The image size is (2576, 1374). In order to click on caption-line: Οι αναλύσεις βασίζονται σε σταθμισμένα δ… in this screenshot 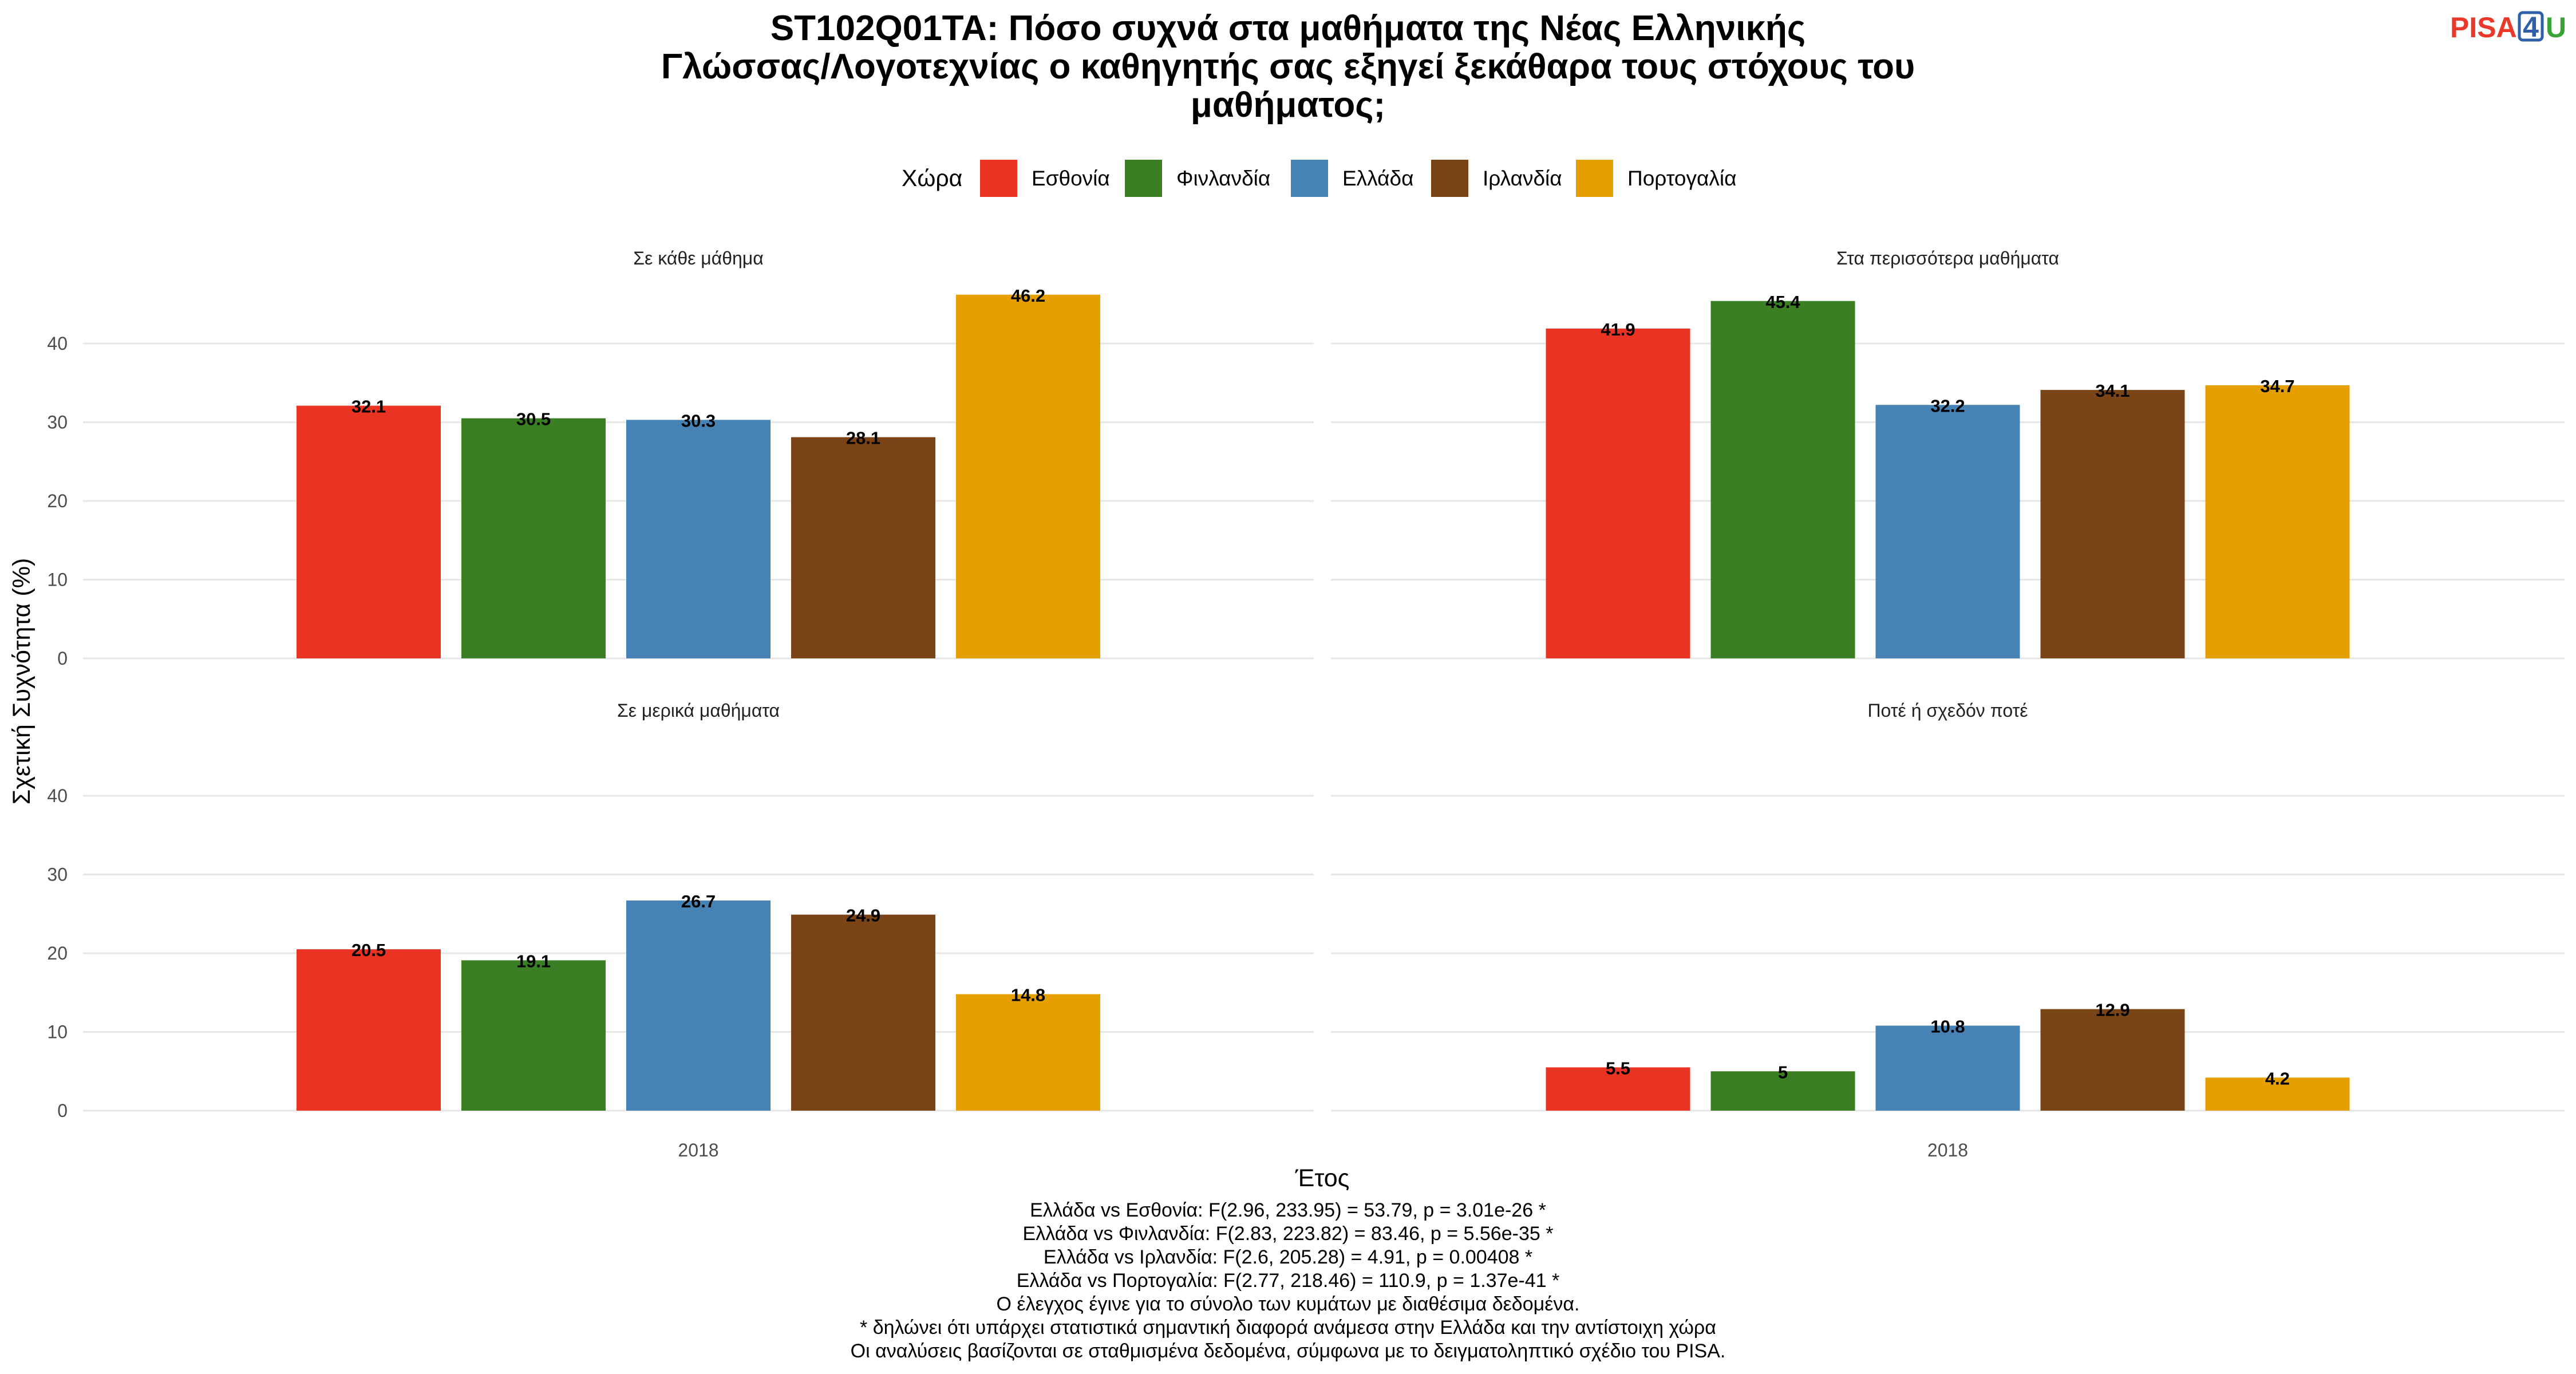, I will do `click(1288, 1351)`.